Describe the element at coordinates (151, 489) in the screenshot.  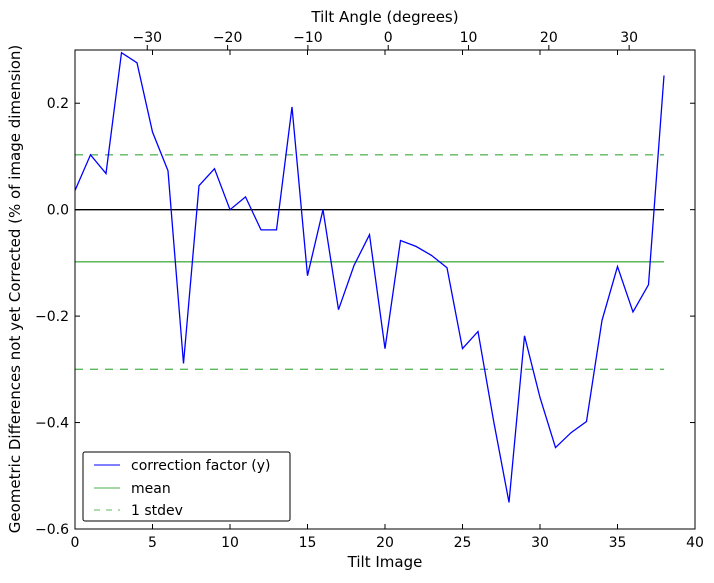
I see `legend-label-mean: mean` at that location.